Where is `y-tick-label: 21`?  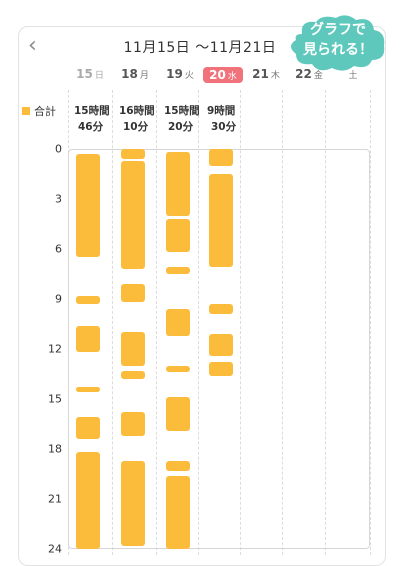
y-tick-label: 21 is located at coordinates (55, 499).